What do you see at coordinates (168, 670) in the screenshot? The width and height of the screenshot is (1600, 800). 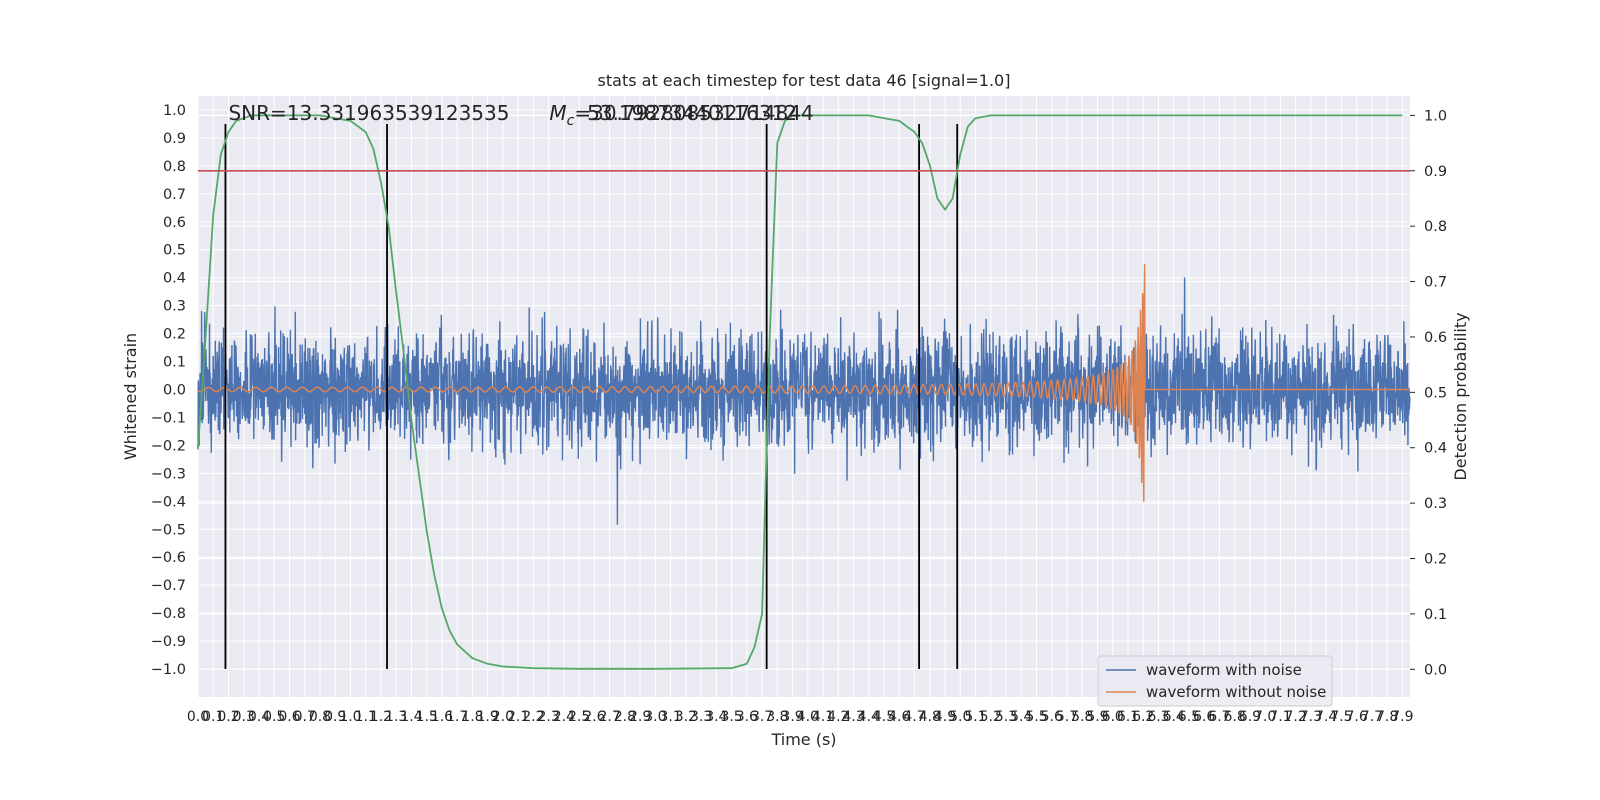 I see `y-tick-label: −1.0` at bounding box center [168, 670].